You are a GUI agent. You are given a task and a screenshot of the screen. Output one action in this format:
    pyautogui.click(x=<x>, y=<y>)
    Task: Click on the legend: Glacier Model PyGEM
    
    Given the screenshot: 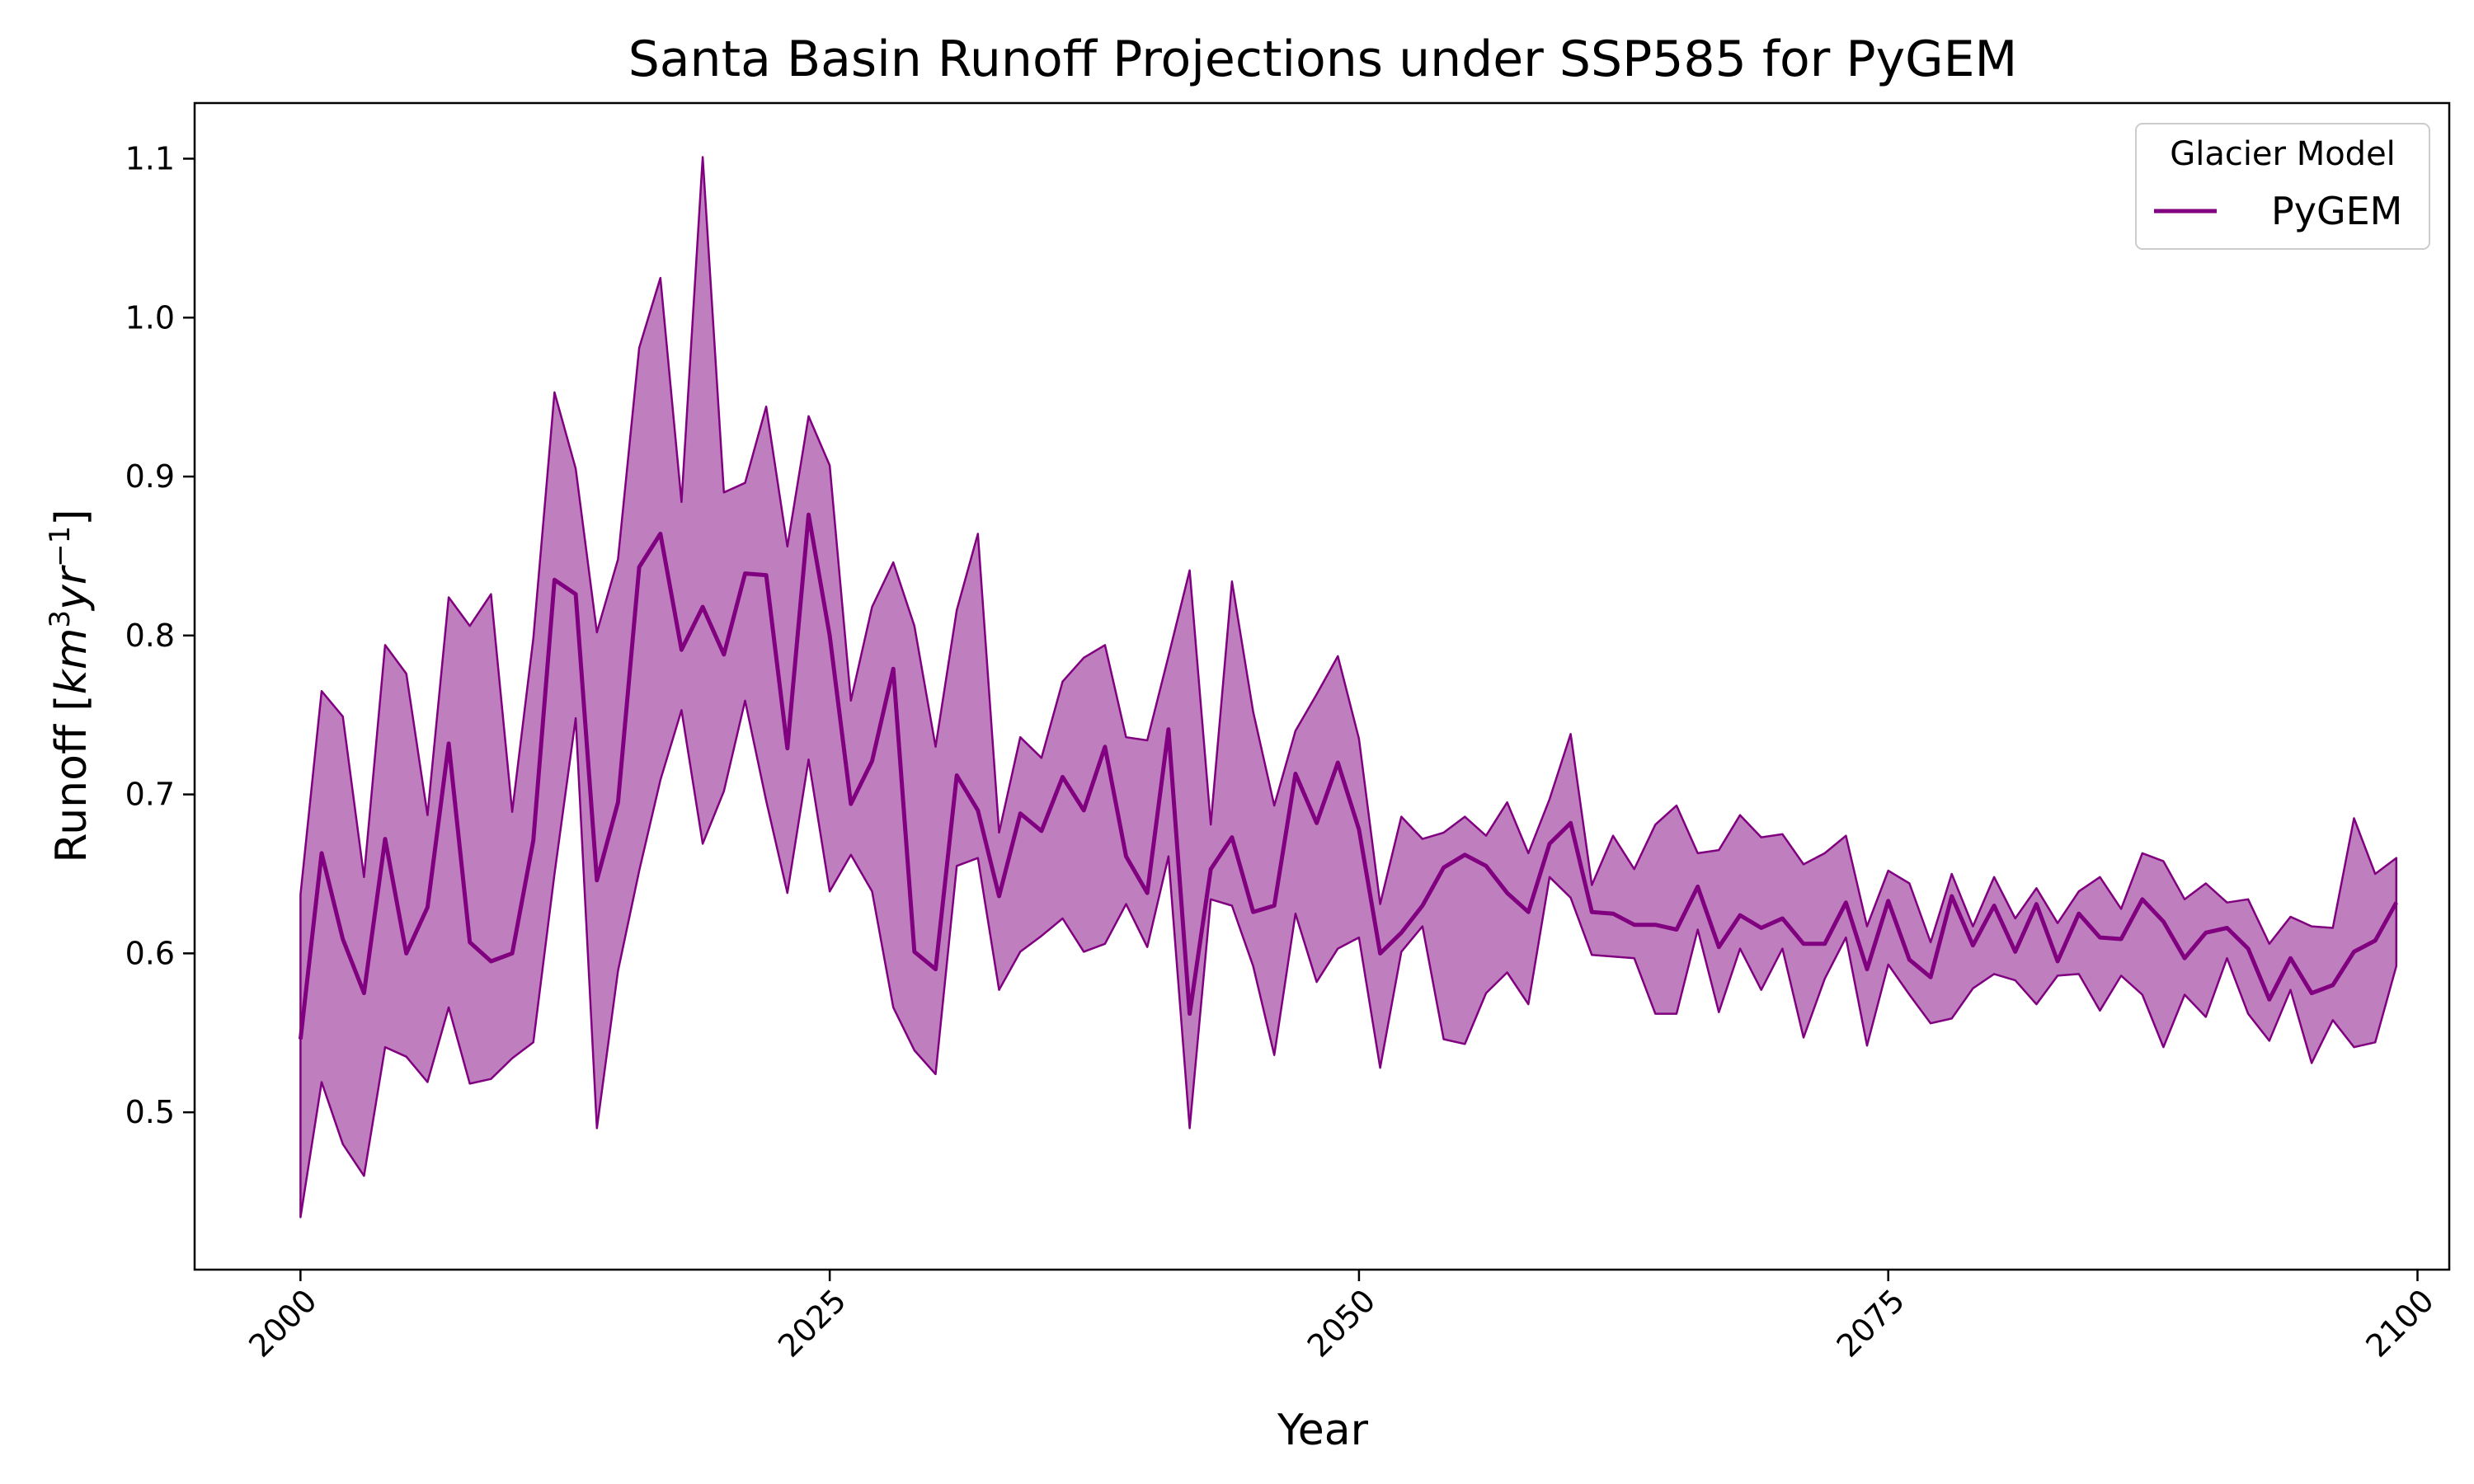 What is the action you would take?
    pyautogui.click(x=2282, y=186)
    